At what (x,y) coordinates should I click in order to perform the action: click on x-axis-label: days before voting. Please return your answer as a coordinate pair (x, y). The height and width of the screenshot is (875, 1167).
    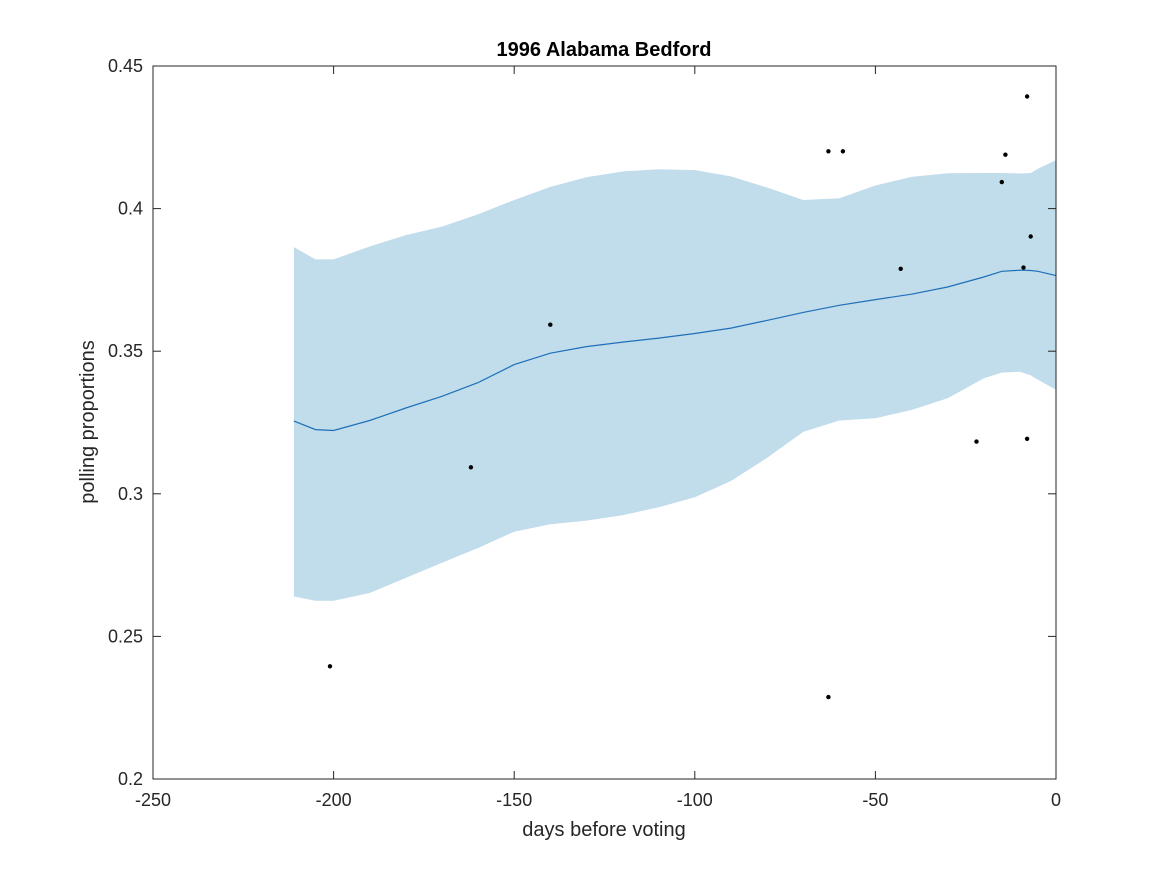
    Looking at the image, I should click on (603, 830).